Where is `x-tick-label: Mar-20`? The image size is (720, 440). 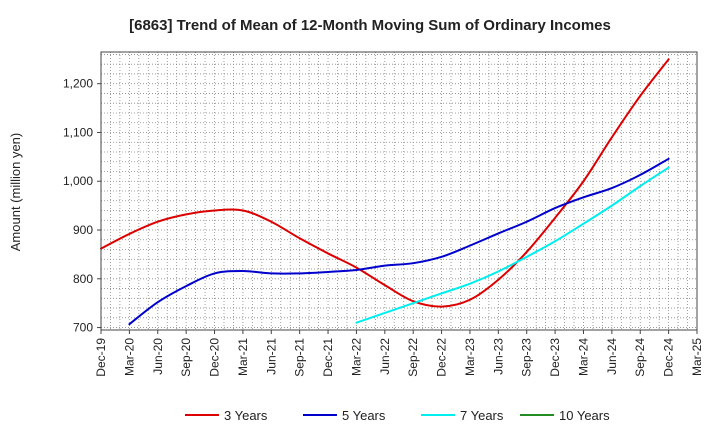
x-tick-label: Mar-20 is located at coordinates (129, 357).